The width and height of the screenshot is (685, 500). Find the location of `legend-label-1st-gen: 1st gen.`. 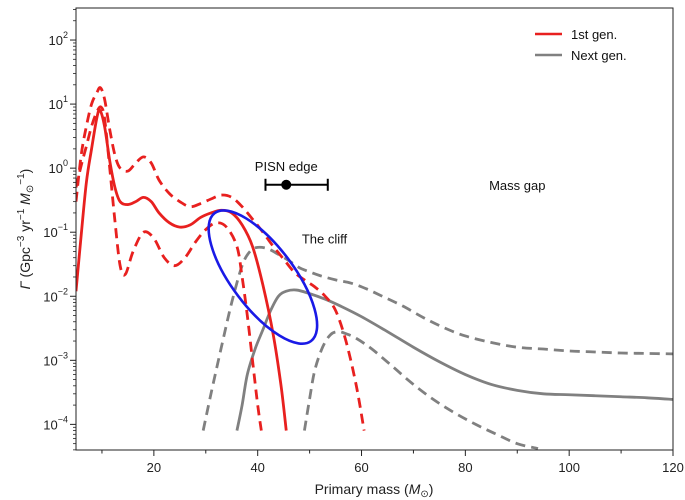

legend-label-1st-gen: 1st gen. is located at coordinates (594, 34).